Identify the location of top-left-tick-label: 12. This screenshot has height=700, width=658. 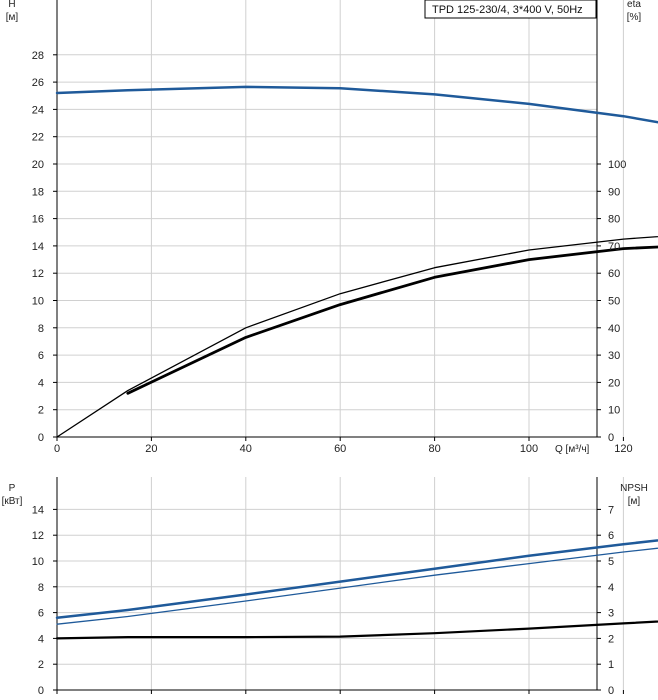
(38, 274).